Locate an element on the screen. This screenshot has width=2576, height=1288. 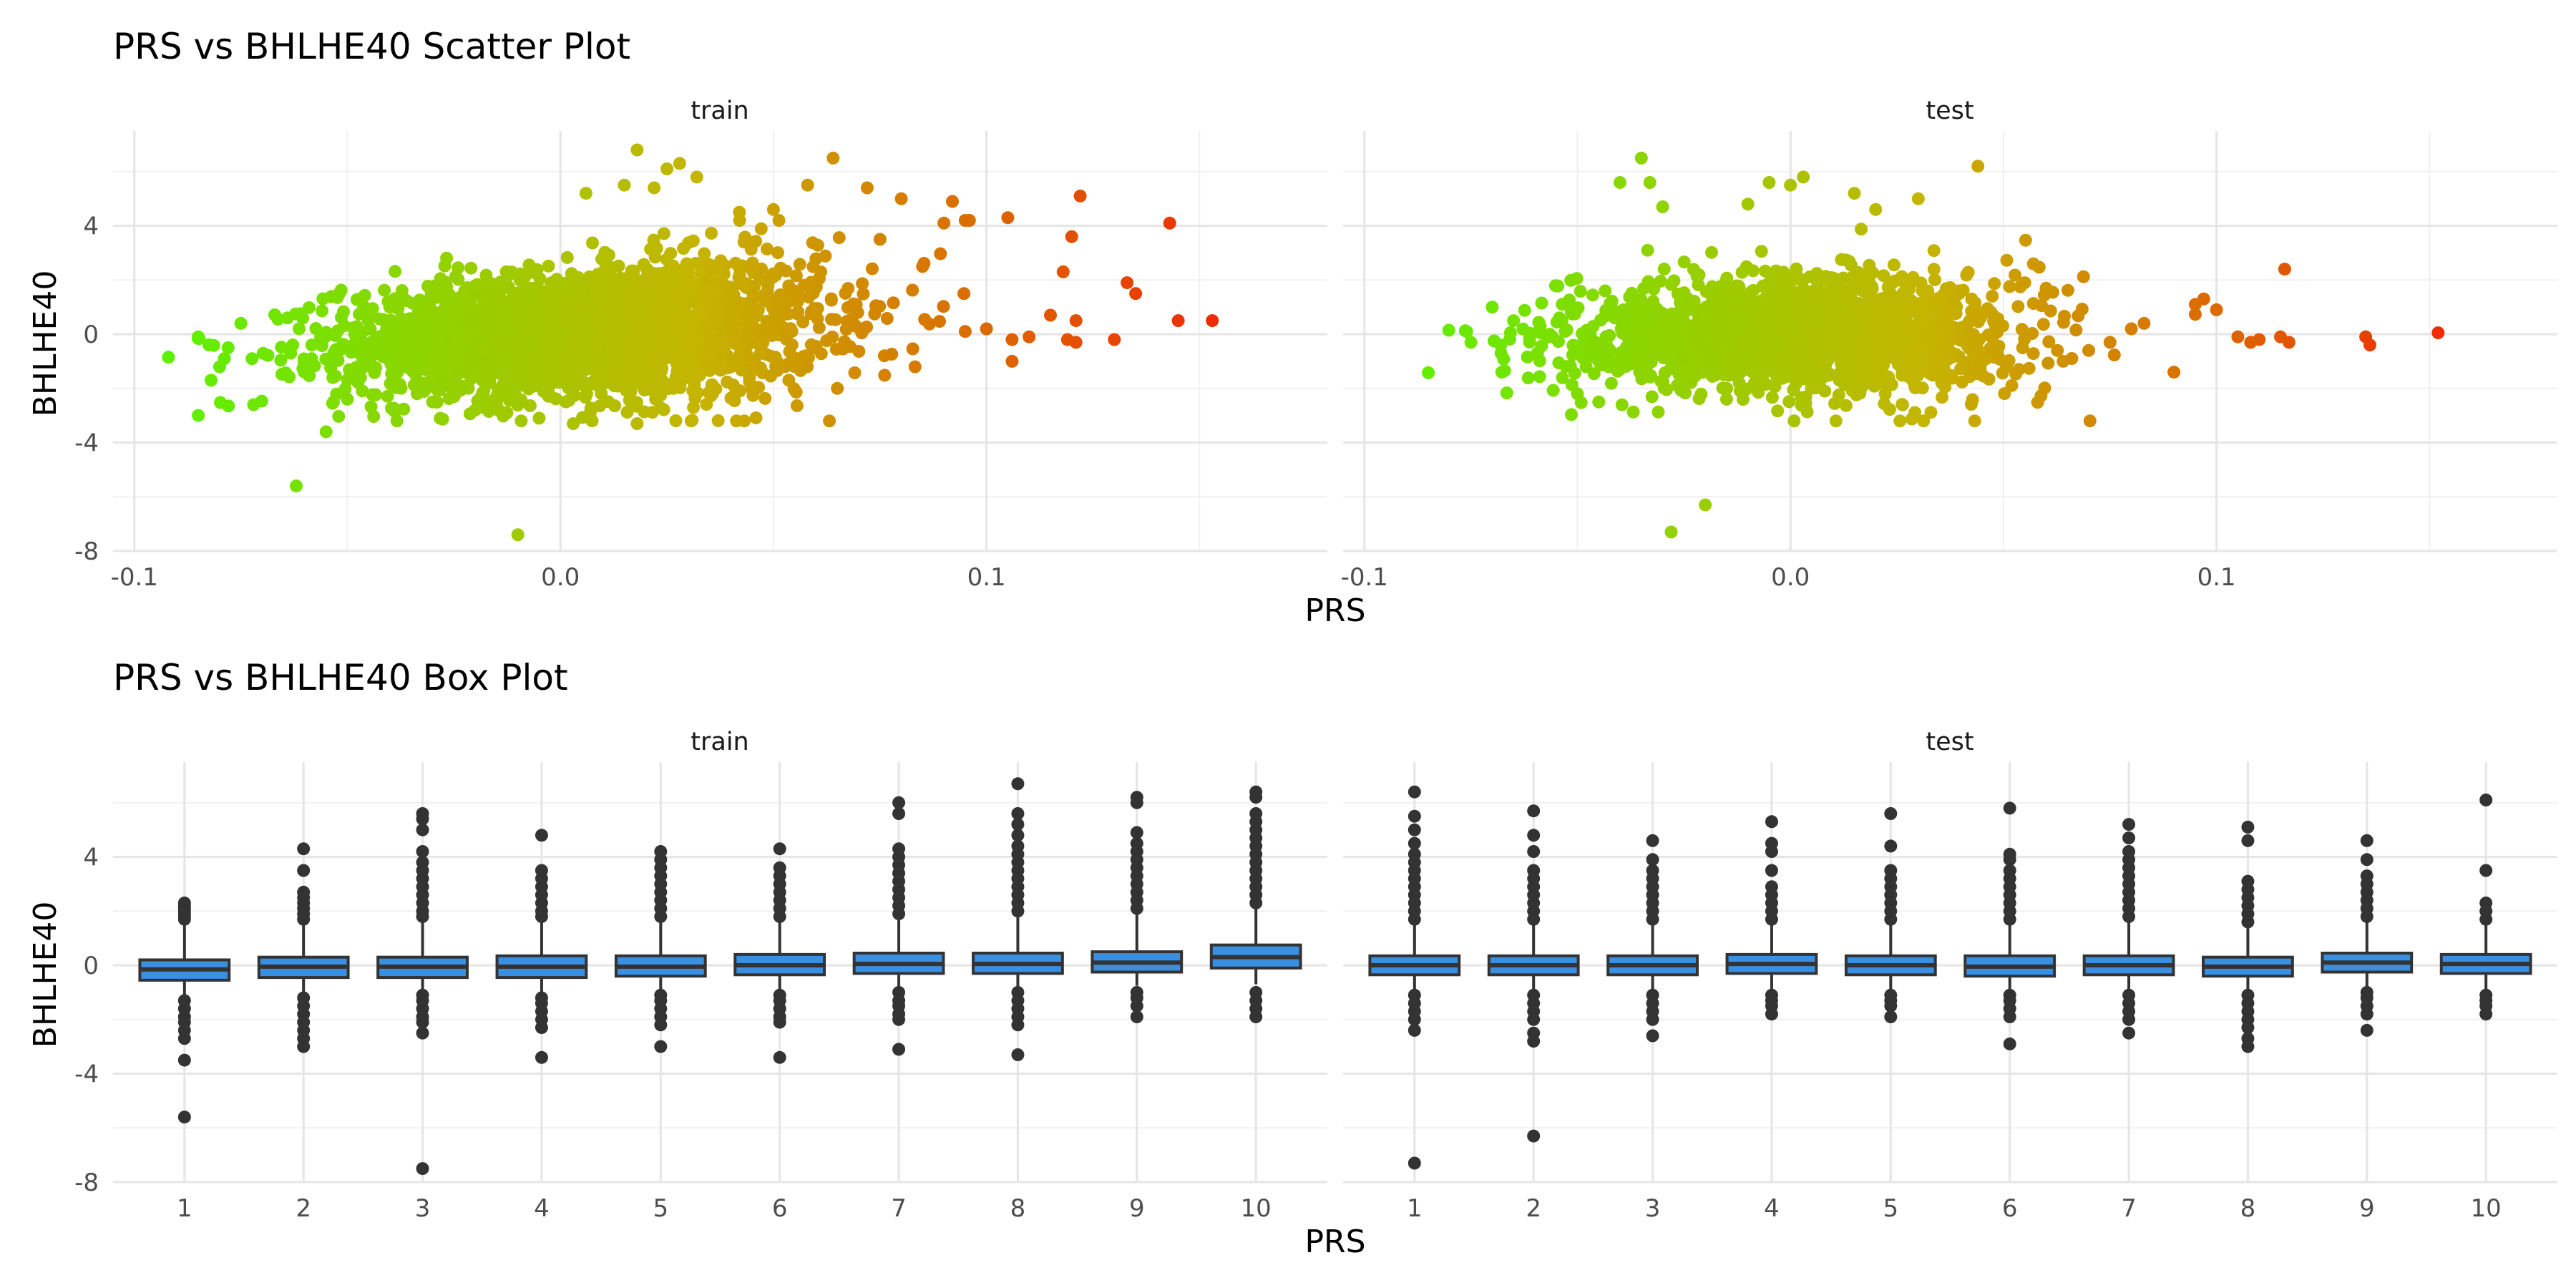
box-y-tick-label: 4 is located at coordinates (91, 858).